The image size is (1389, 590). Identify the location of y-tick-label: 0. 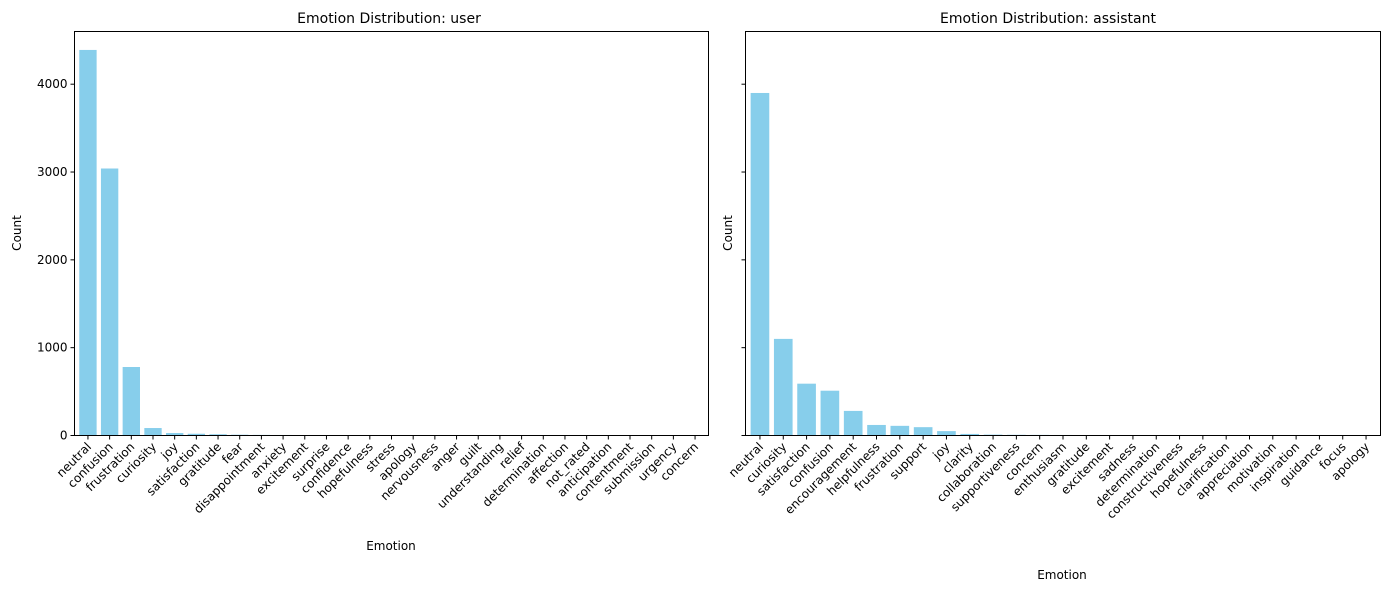
(64, 436).